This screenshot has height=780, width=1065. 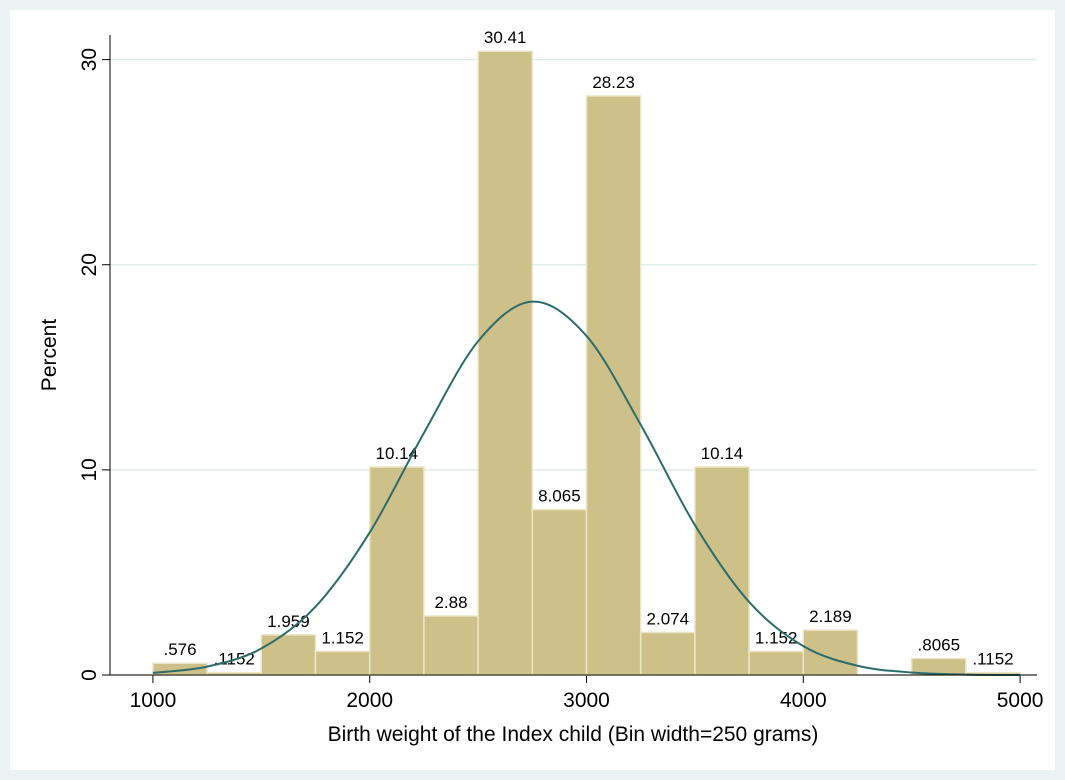 I want to click on y-tick-label: 30, so click(x=89, y=59).